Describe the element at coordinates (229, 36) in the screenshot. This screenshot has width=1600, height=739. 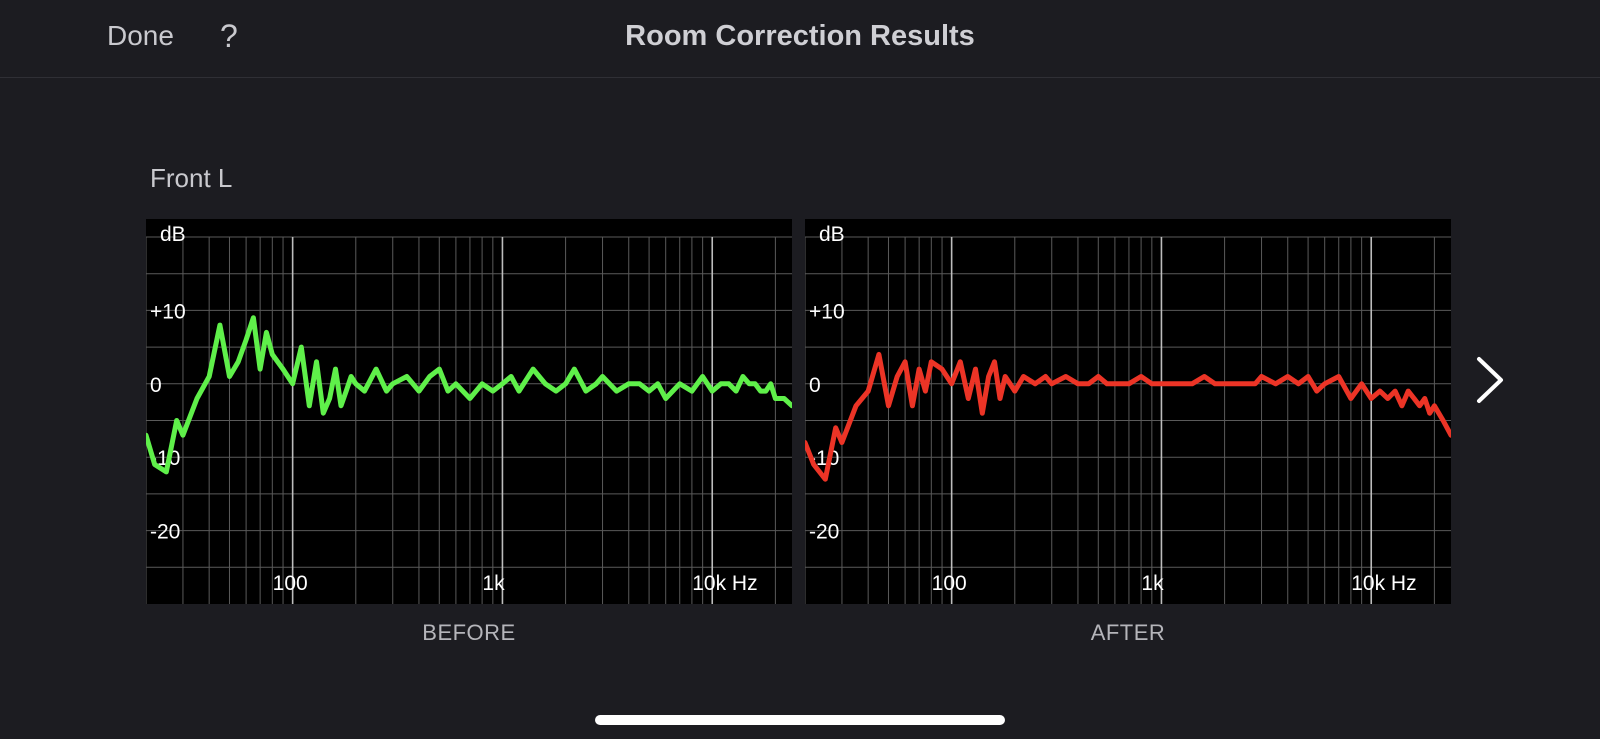
I see `help-button: ?` at that location.